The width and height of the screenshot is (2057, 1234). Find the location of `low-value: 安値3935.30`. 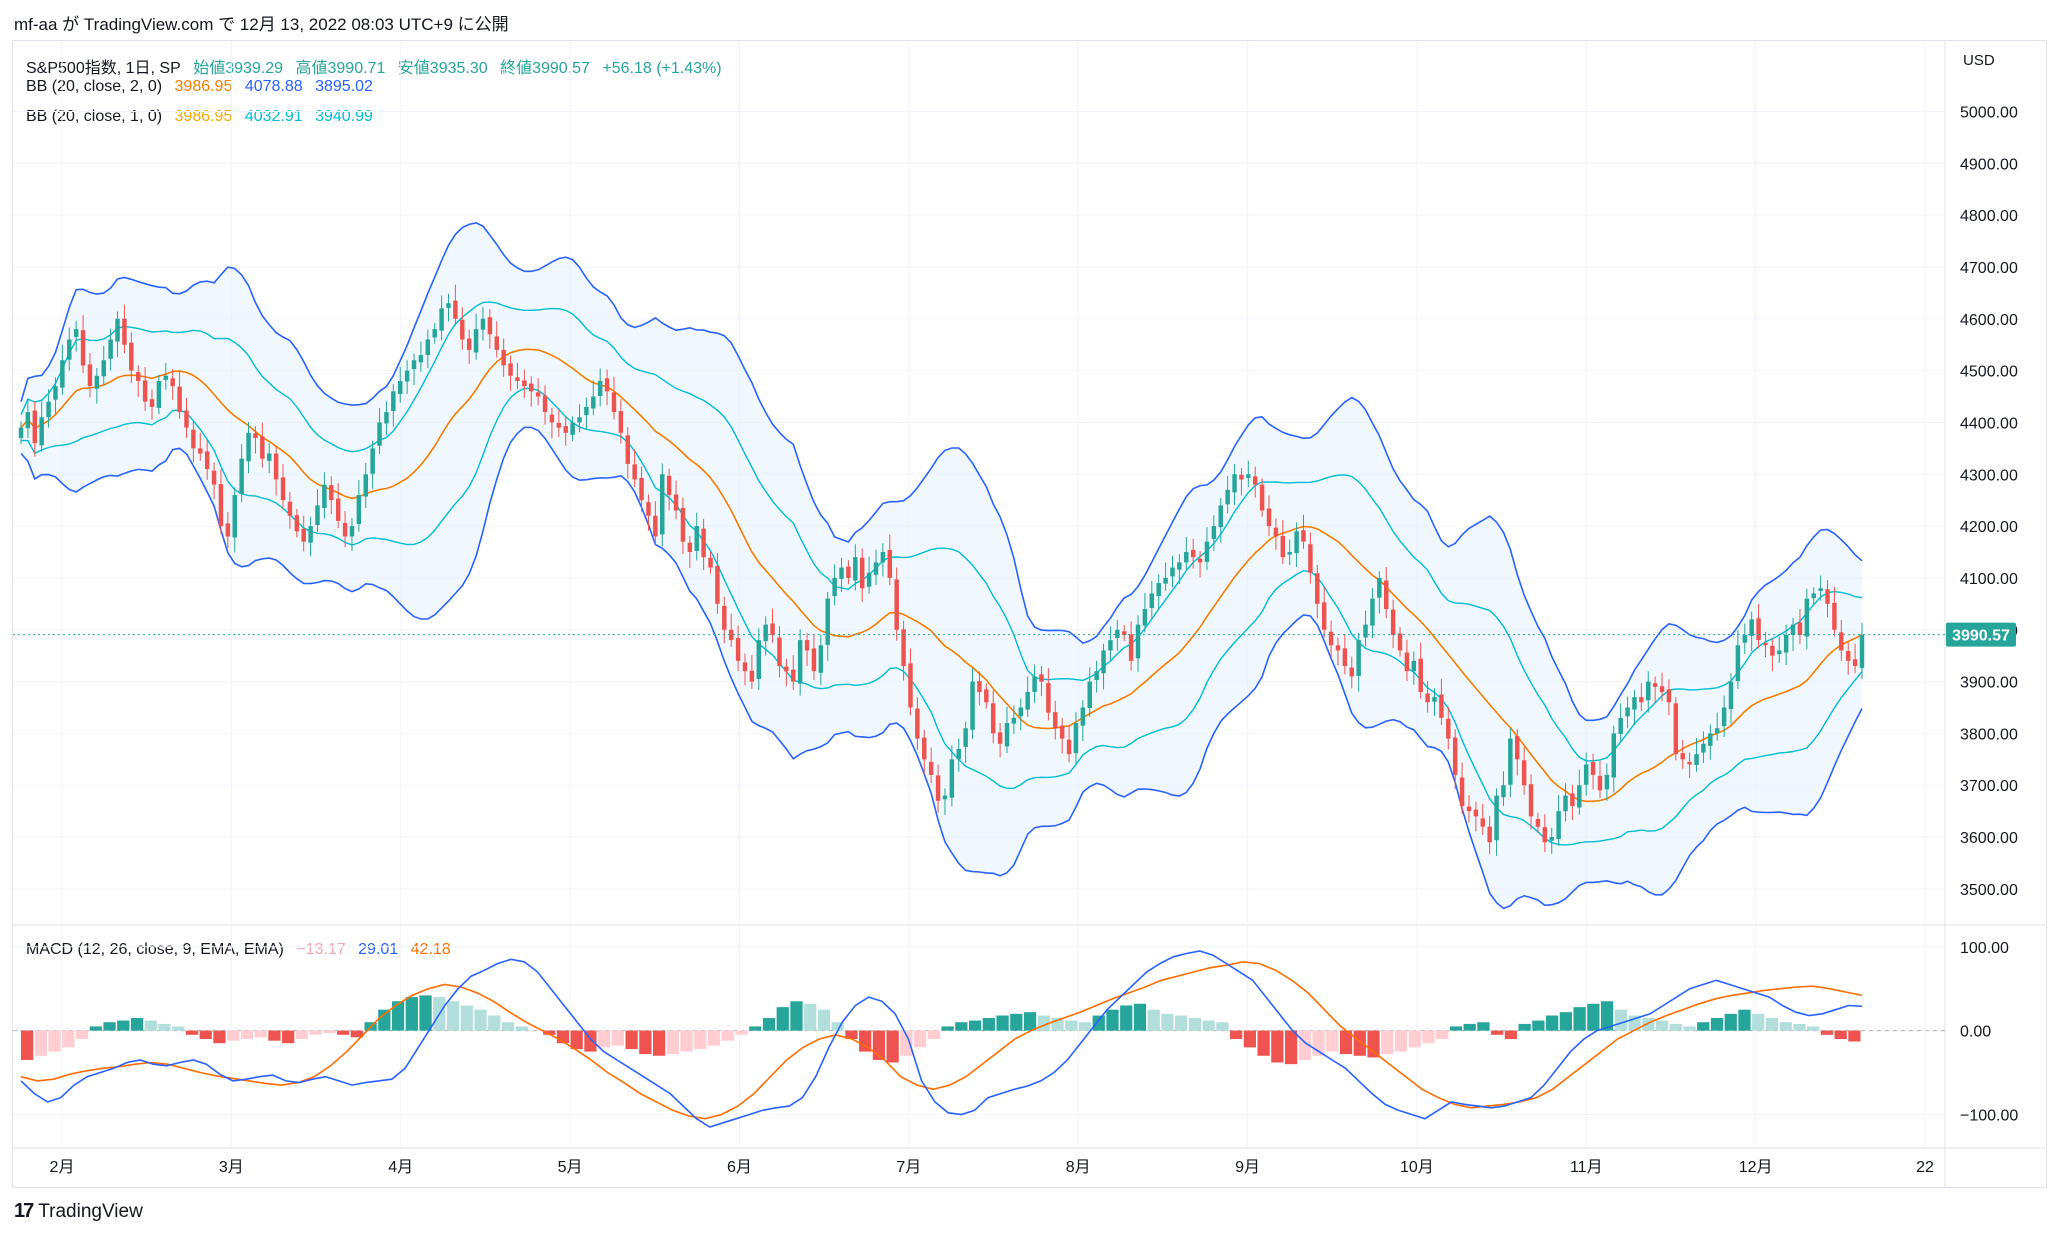

low-value: 安値3935.30 is located at coordinates (442, 68).